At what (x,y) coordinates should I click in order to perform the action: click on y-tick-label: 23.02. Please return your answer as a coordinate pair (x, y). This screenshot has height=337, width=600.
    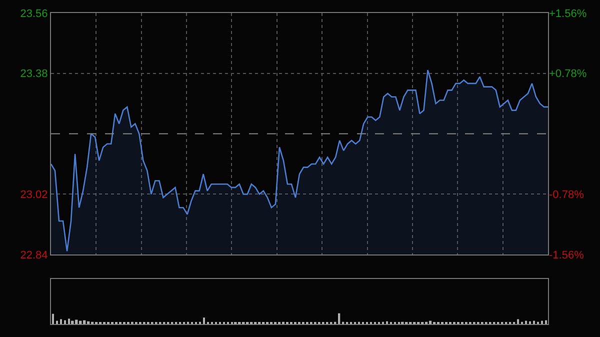
    Looking at the image, I should click on (34, 195).